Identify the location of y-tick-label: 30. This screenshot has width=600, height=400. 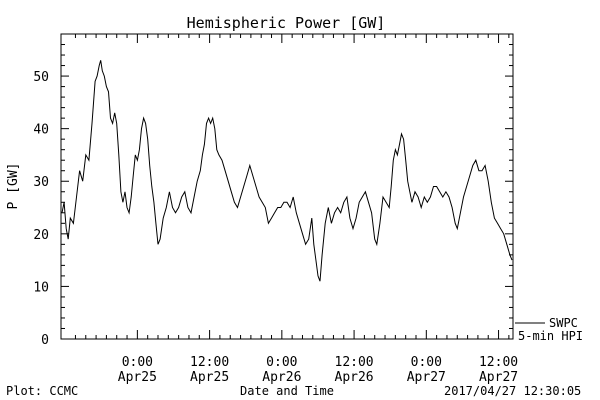
(41, 182).